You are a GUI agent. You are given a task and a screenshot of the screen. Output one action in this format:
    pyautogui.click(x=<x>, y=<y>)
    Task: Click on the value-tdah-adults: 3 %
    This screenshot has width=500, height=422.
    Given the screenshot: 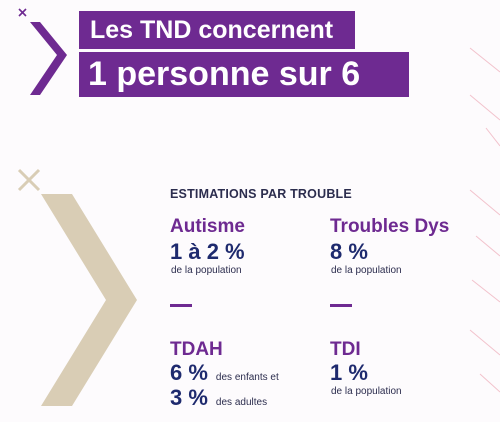 What is the action you would take?
    pyautogui.click(x=189, y=397)
    